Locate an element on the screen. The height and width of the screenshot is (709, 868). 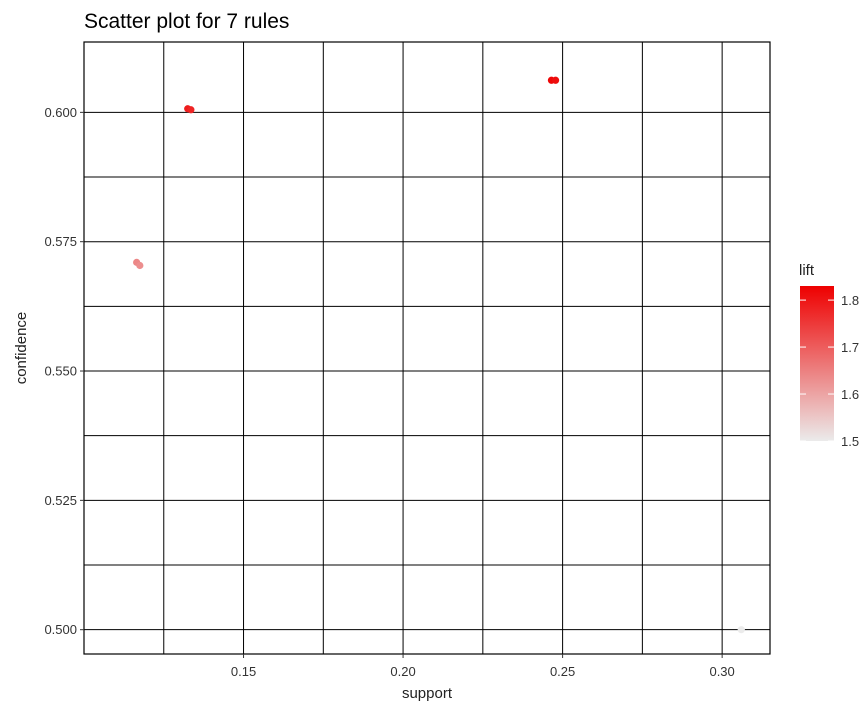
x-axis-ticks: 0.15 0.20 0.25 0.30 is located at coordinates (483, 666).